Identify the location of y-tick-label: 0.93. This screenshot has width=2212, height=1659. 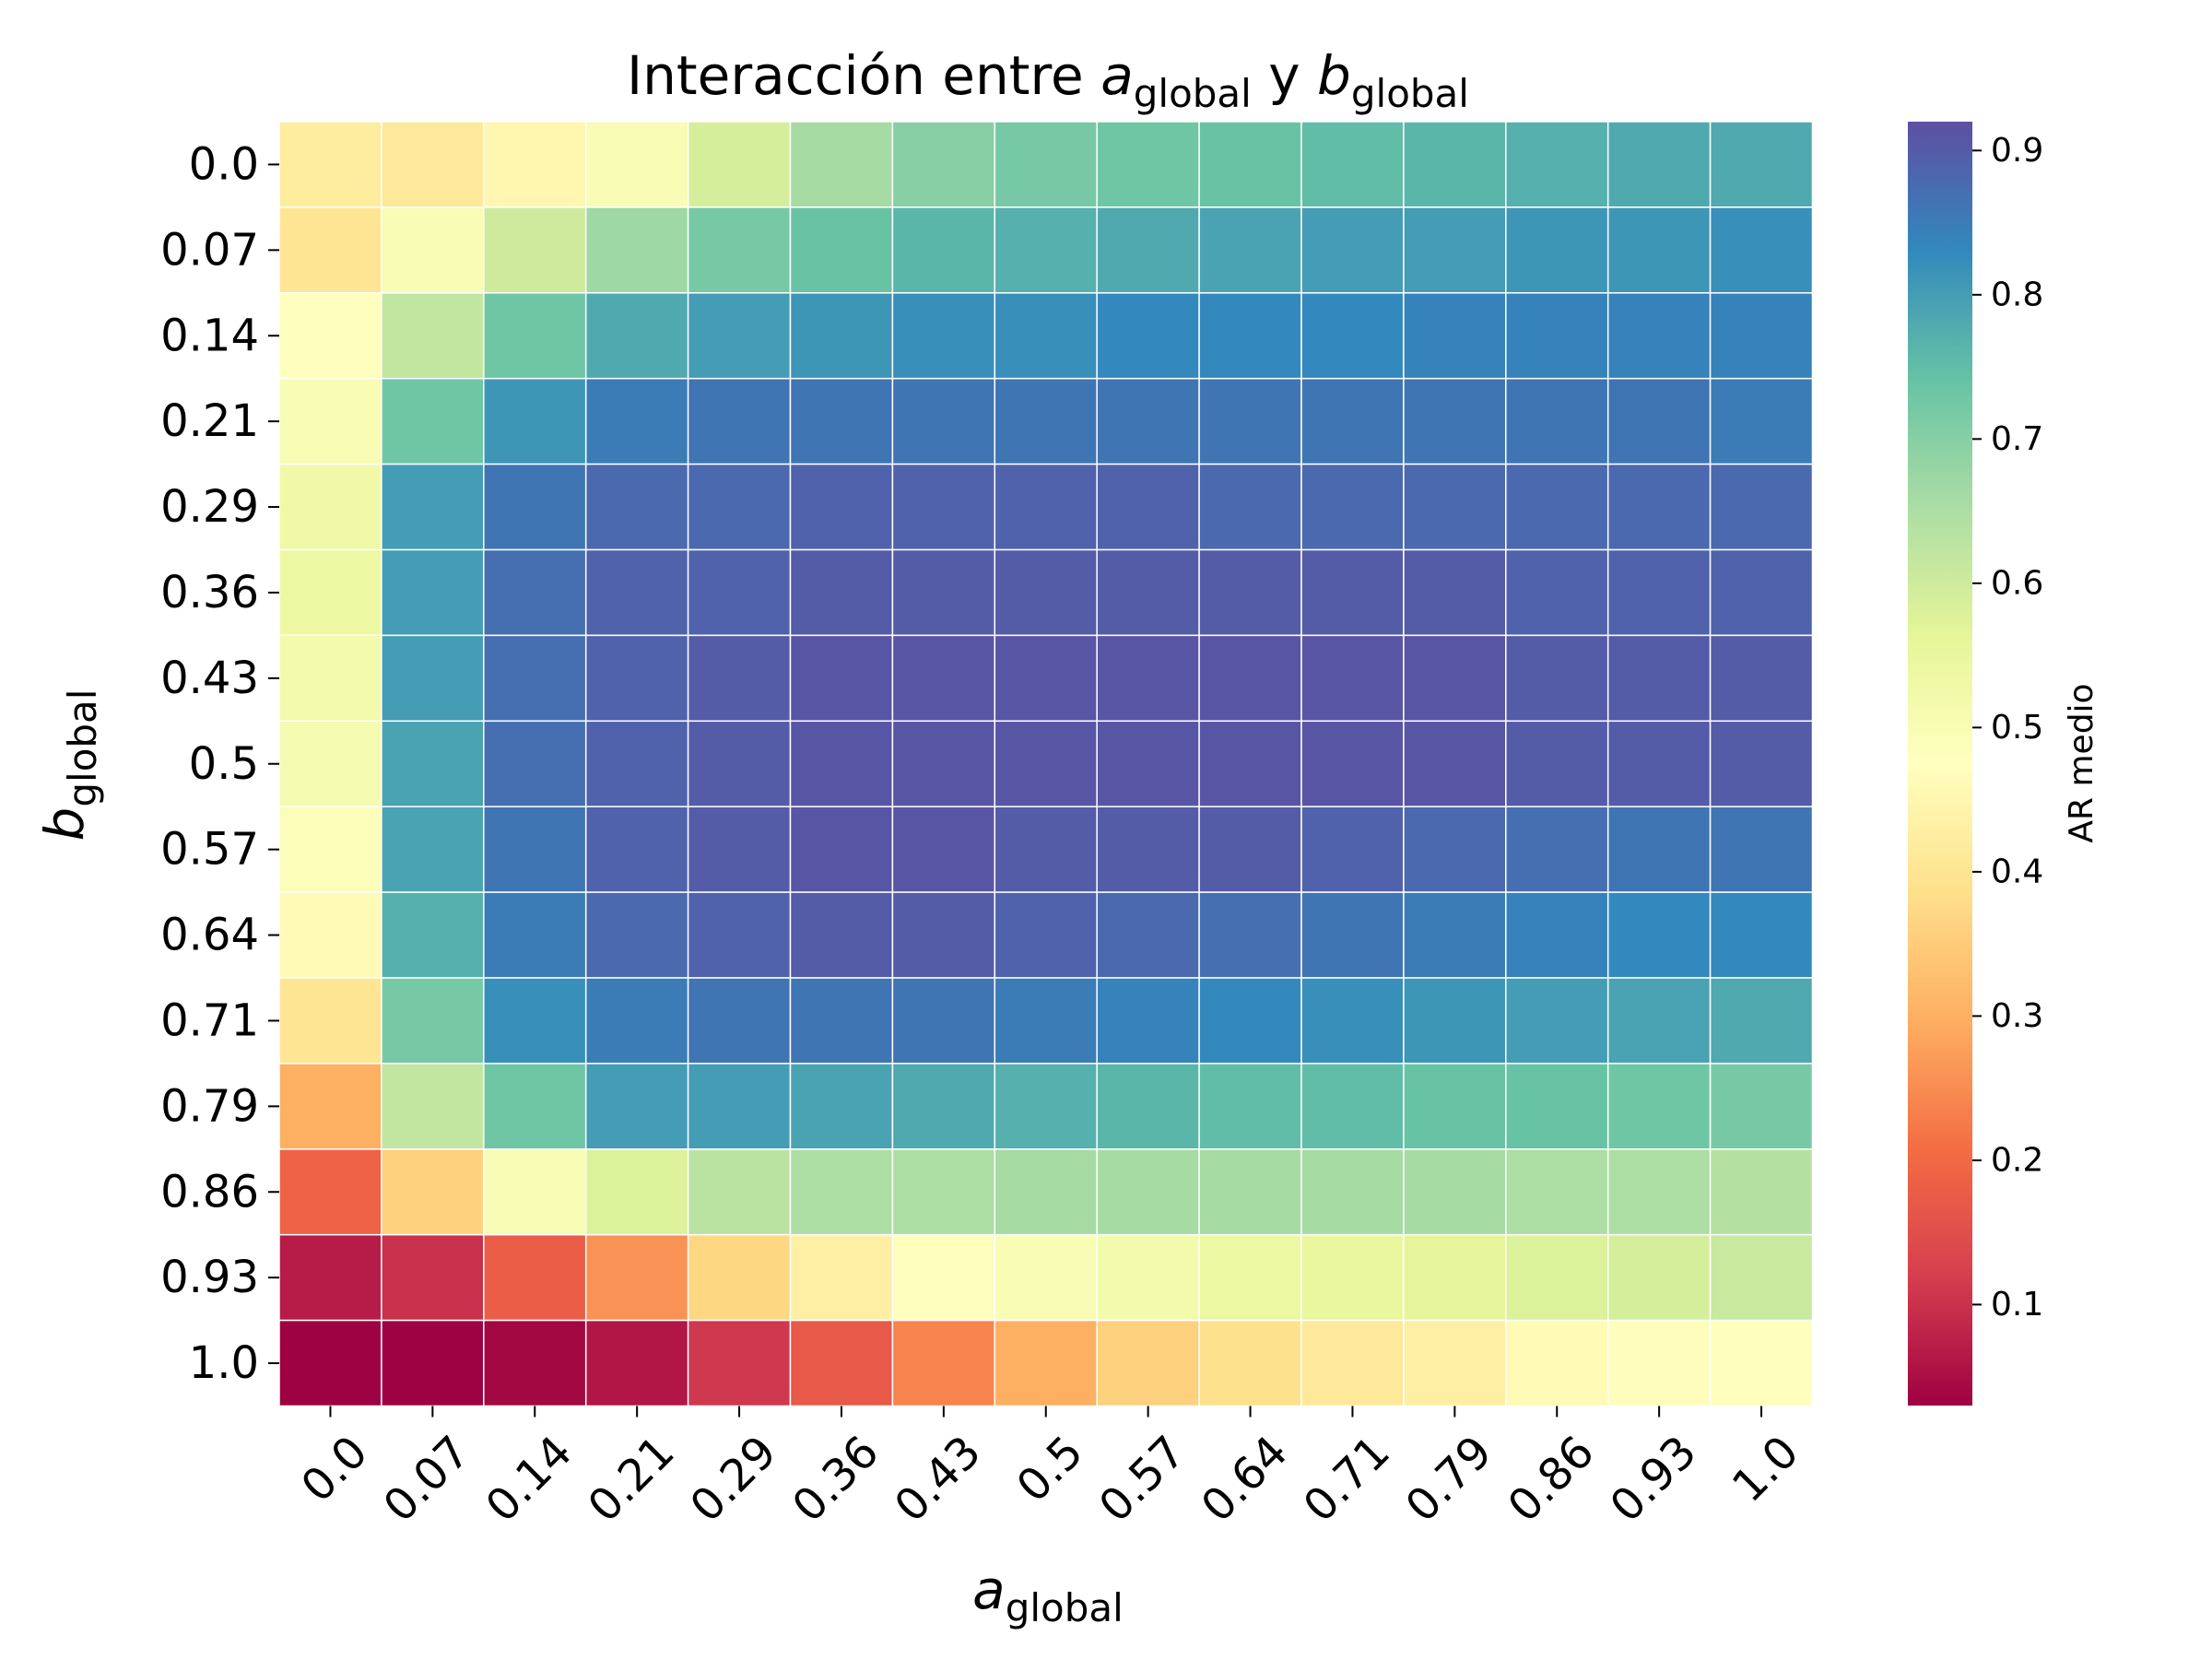
(209, 1277).